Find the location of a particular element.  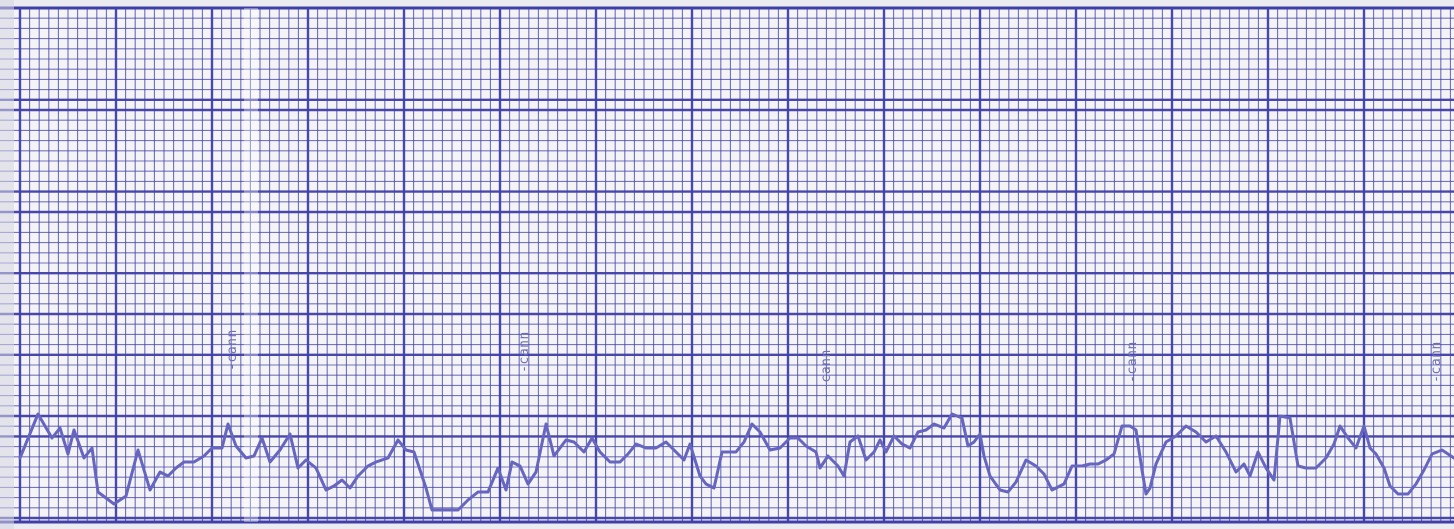

paper-glare is located at coordinates (251, 265).